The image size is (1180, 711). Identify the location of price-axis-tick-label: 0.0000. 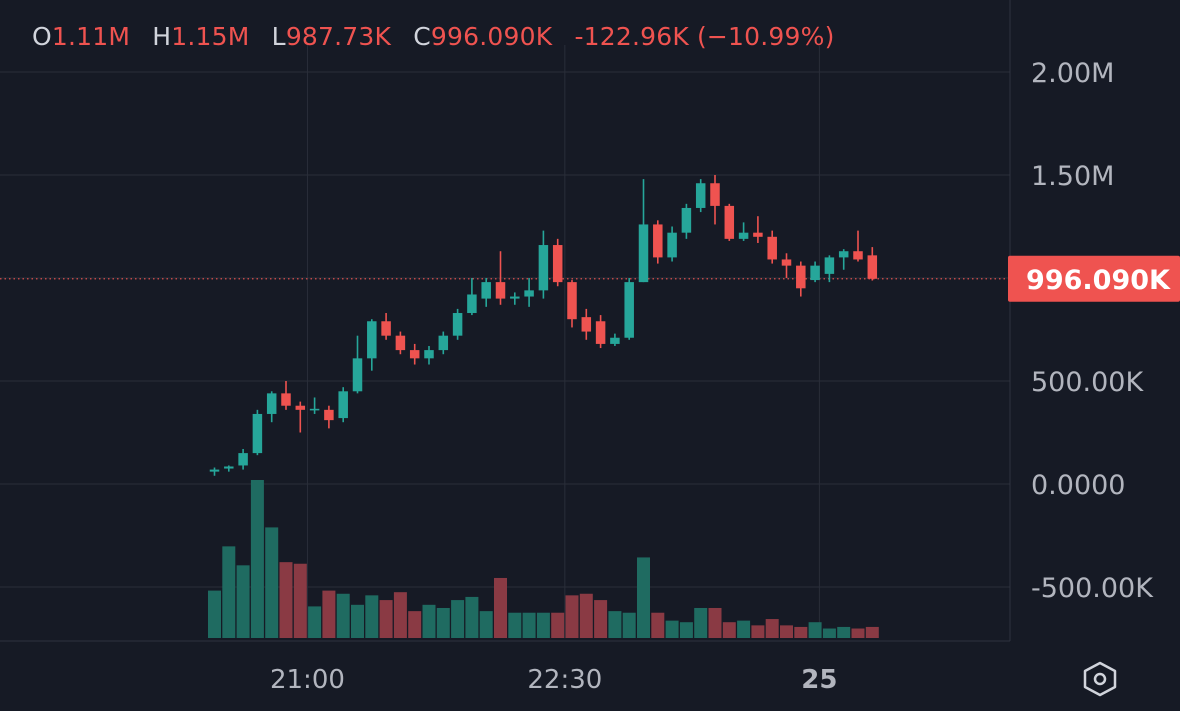
(1078, 485).